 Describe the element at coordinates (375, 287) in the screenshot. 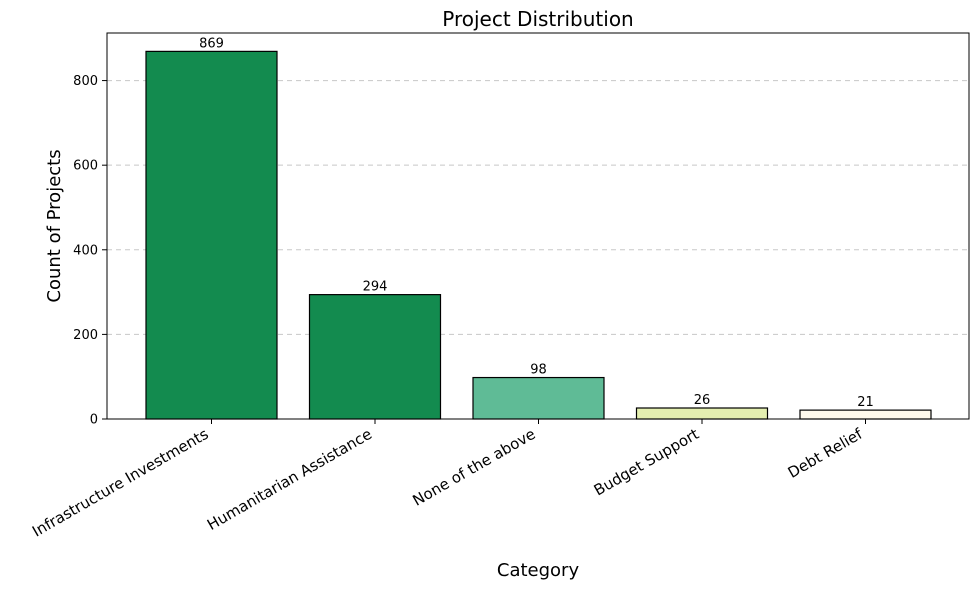

I see `bar-value-label: 294` at that location.